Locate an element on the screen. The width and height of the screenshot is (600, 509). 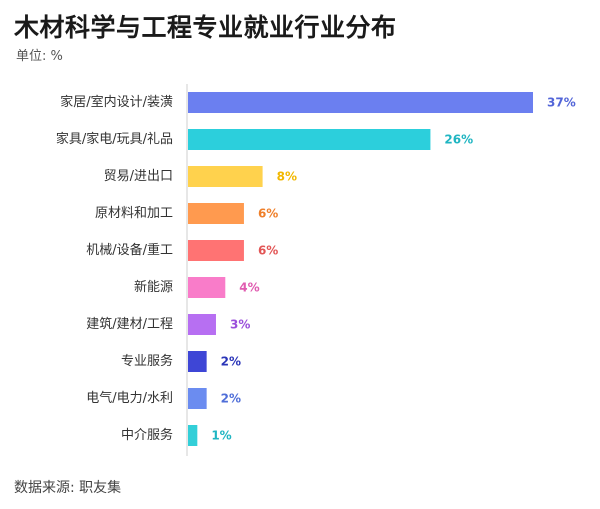
category-label: 专业服务 is located at coordinates (147, 361).